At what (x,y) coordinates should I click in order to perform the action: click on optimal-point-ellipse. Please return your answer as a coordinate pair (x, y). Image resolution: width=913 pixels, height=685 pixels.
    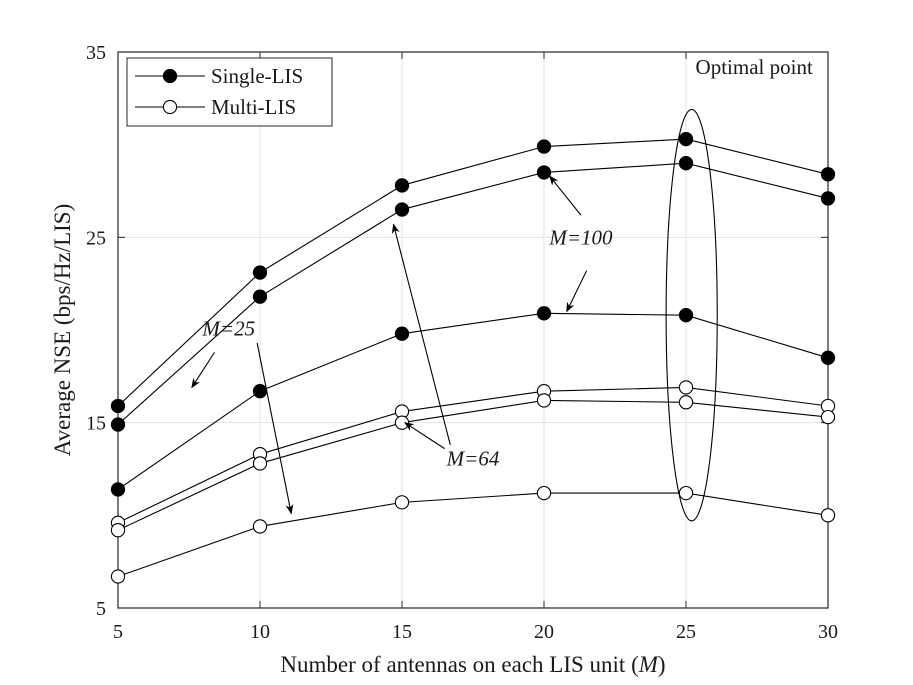
    Looking at the image, I should click on (691, 315).